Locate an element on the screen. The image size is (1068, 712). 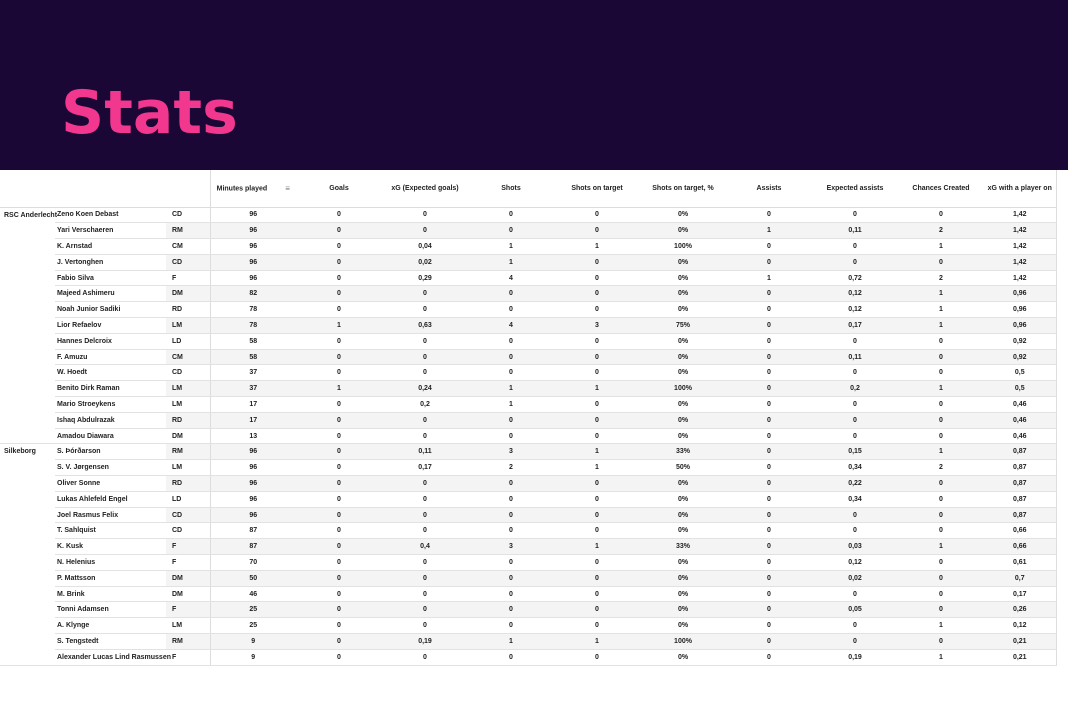
player-name: Alexander Lucas Lind Rasmussen is located at coordinates (113, 657).